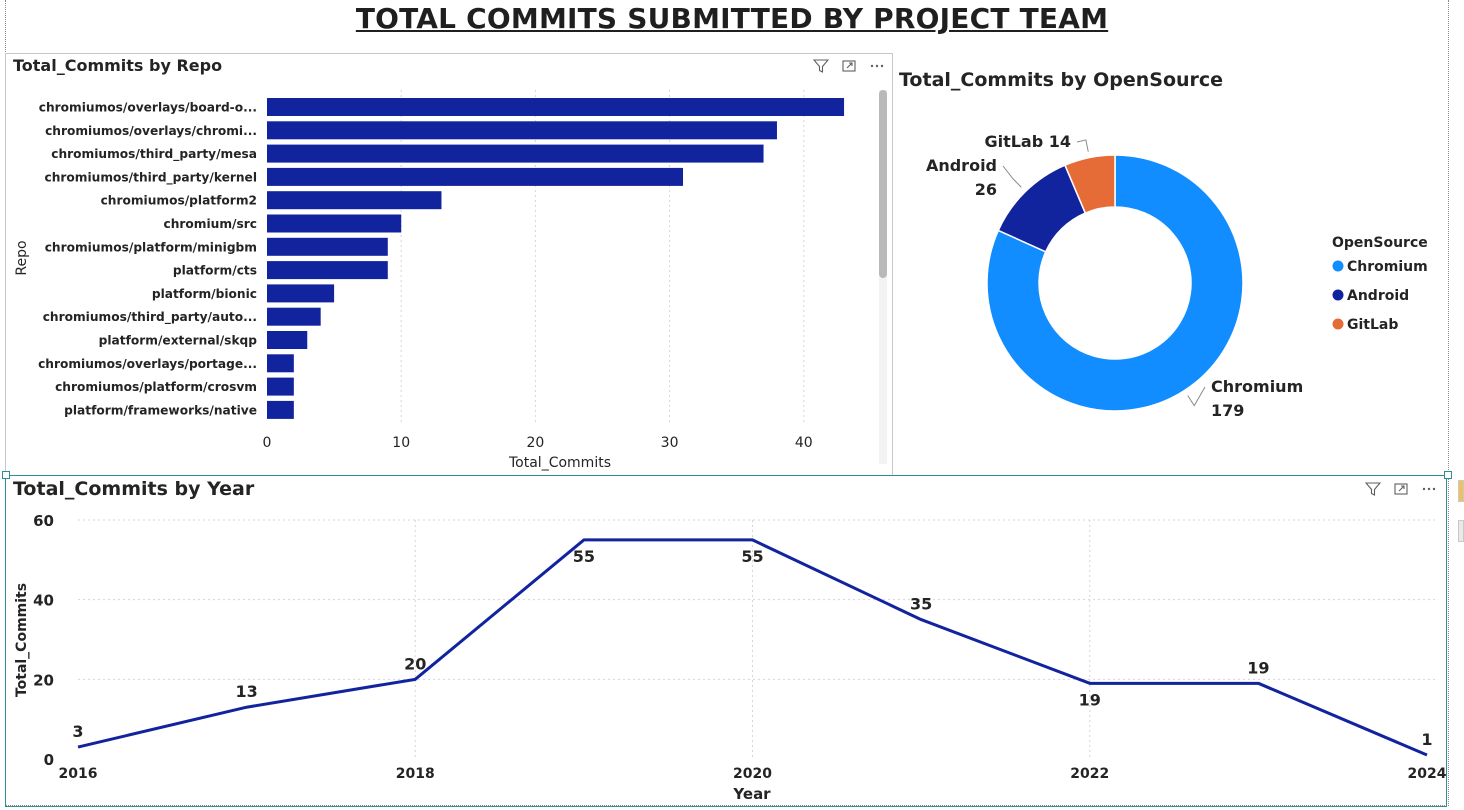  I want to click on bar-chart-title: Total_Commits by Repo, so click(118, 65).